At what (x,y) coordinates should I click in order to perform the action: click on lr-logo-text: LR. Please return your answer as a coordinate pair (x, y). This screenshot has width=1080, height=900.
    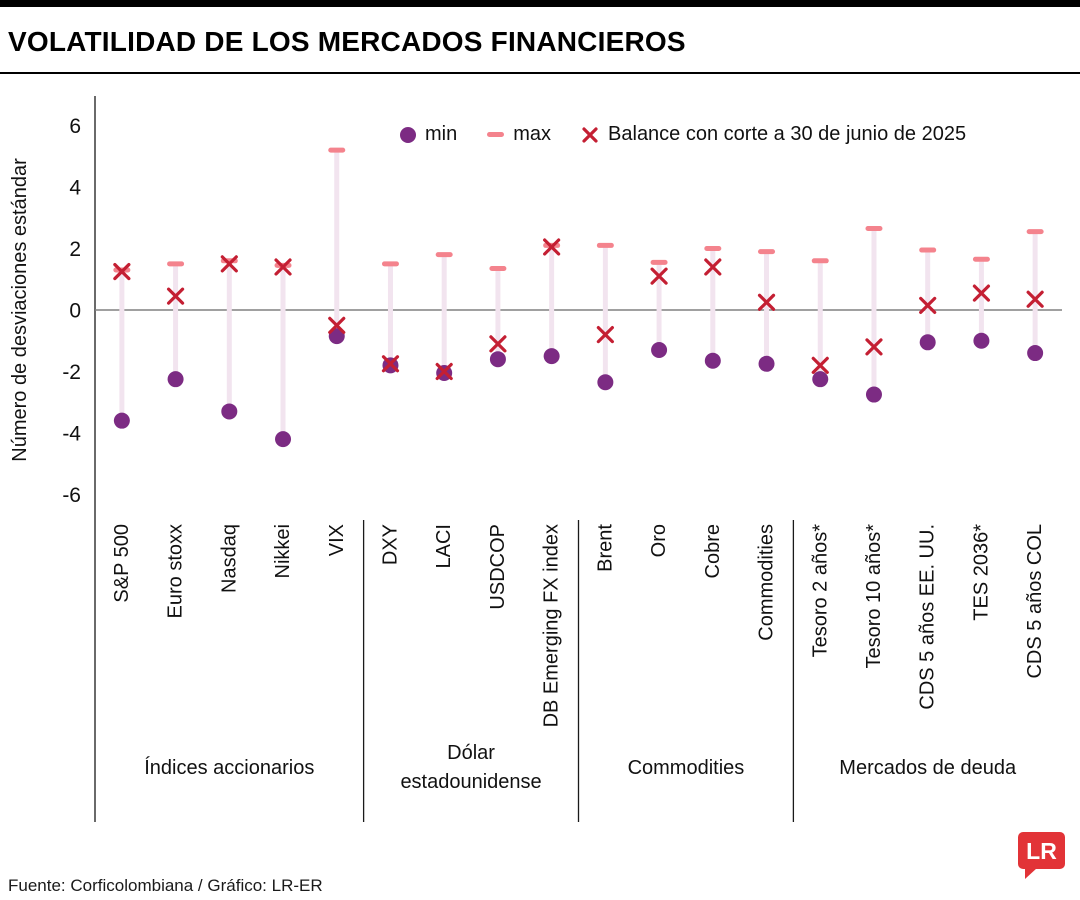
    Looking at the image, I should click on (1041, 851).